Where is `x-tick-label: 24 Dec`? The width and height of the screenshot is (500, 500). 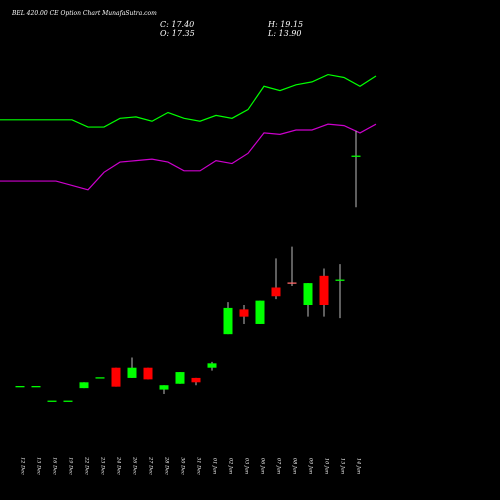 x-tick-label: 24 Dec is located at coordinates (119, 465).